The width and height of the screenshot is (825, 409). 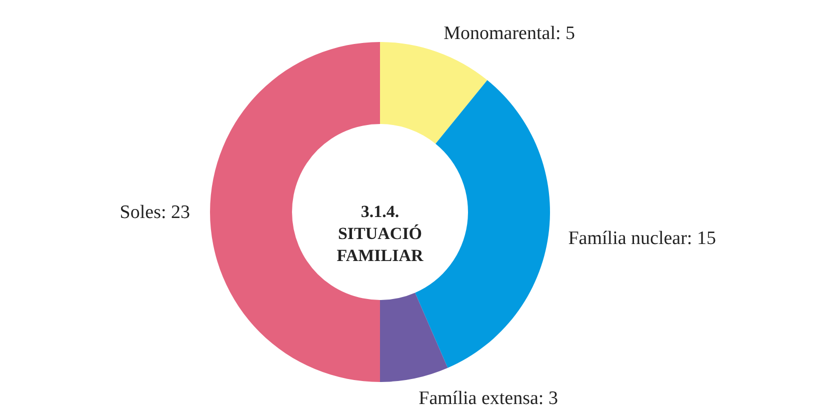 What do you see at coordinates (510, 33) in the screenshot?
I see `slice-label: Monomarental: 5` at bounding box center [510, 33].